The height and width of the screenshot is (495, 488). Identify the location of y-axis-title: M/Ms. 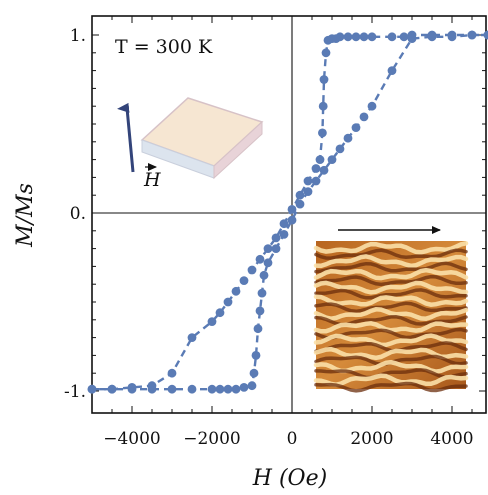
(25, 215).